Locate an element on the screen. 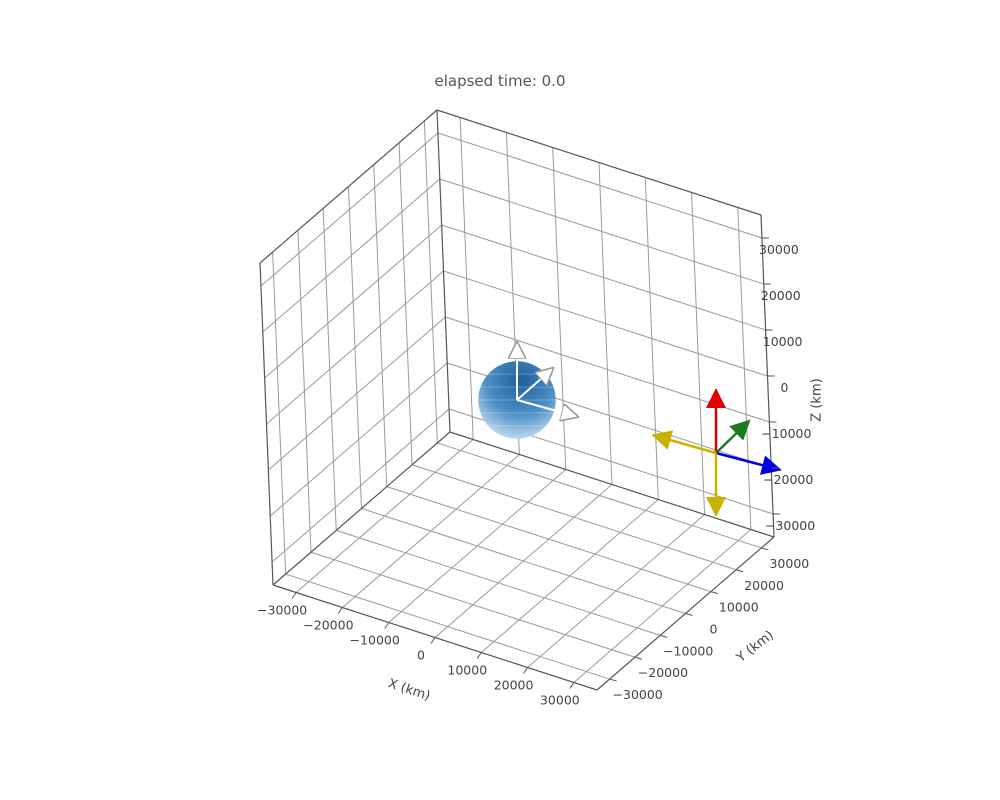 This screenshot has width=1000, height=800. x-tick-label: 20000 is located at coordinates (514, 685).